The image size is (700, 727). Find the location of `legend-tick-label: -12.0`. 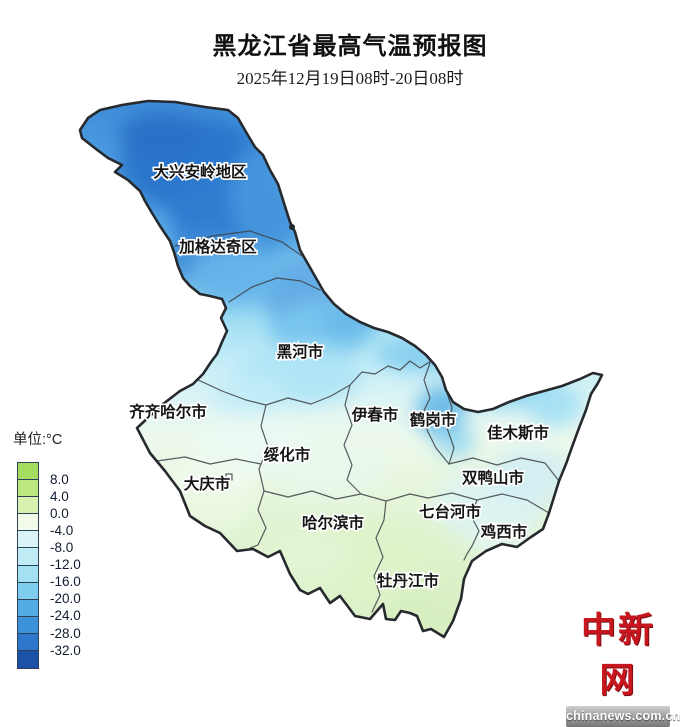

legend-tick-label: -12.0 is located at coordinates (65, 565).